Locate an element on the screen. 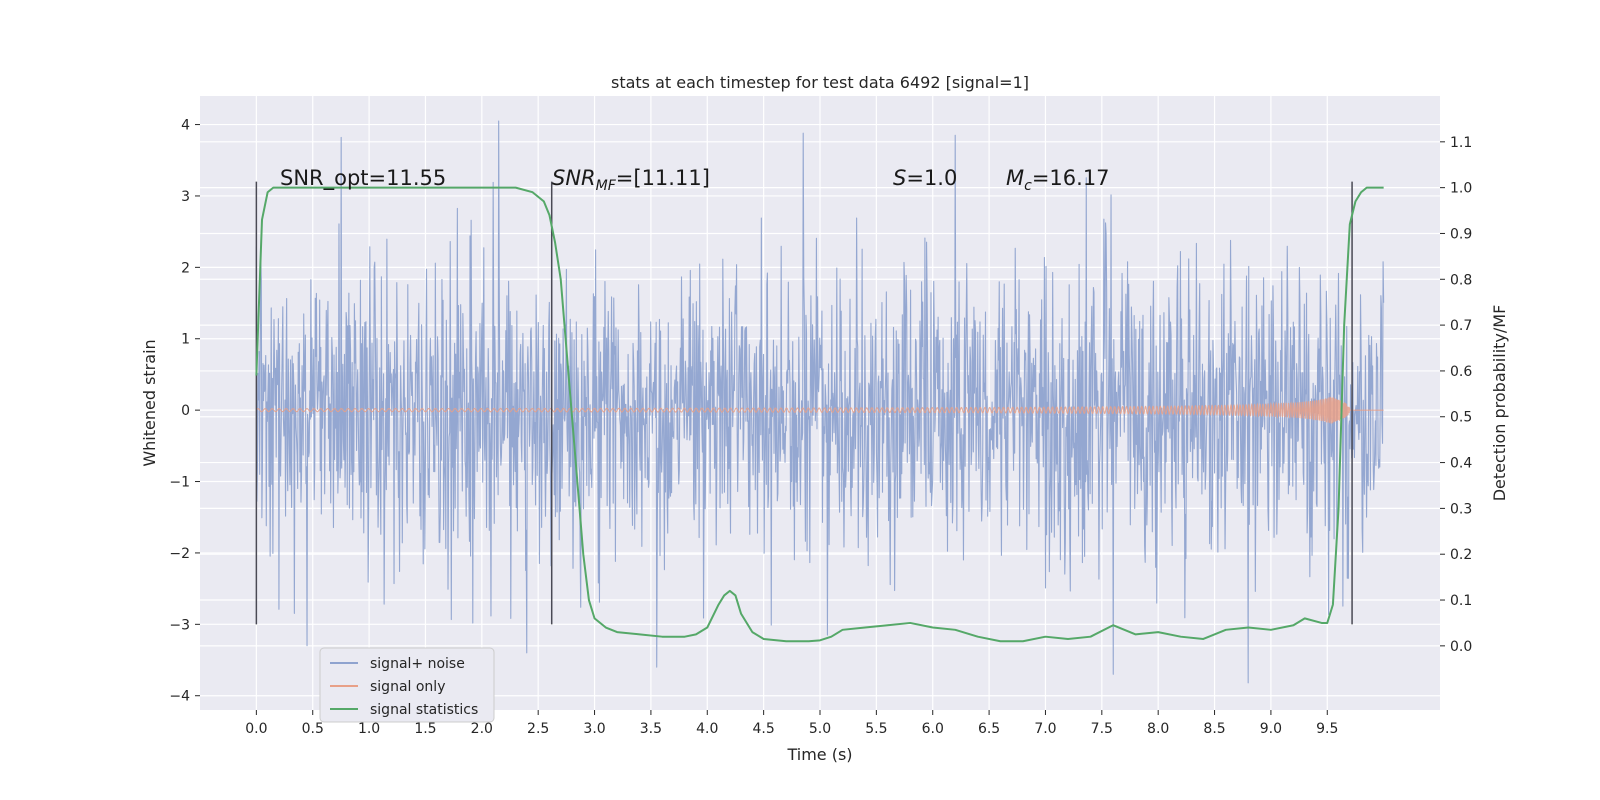 This screenshot has width=1600, height=800. annotation-snr-opt: SNR_opt=11.55 is located at coordinates (363, 178).